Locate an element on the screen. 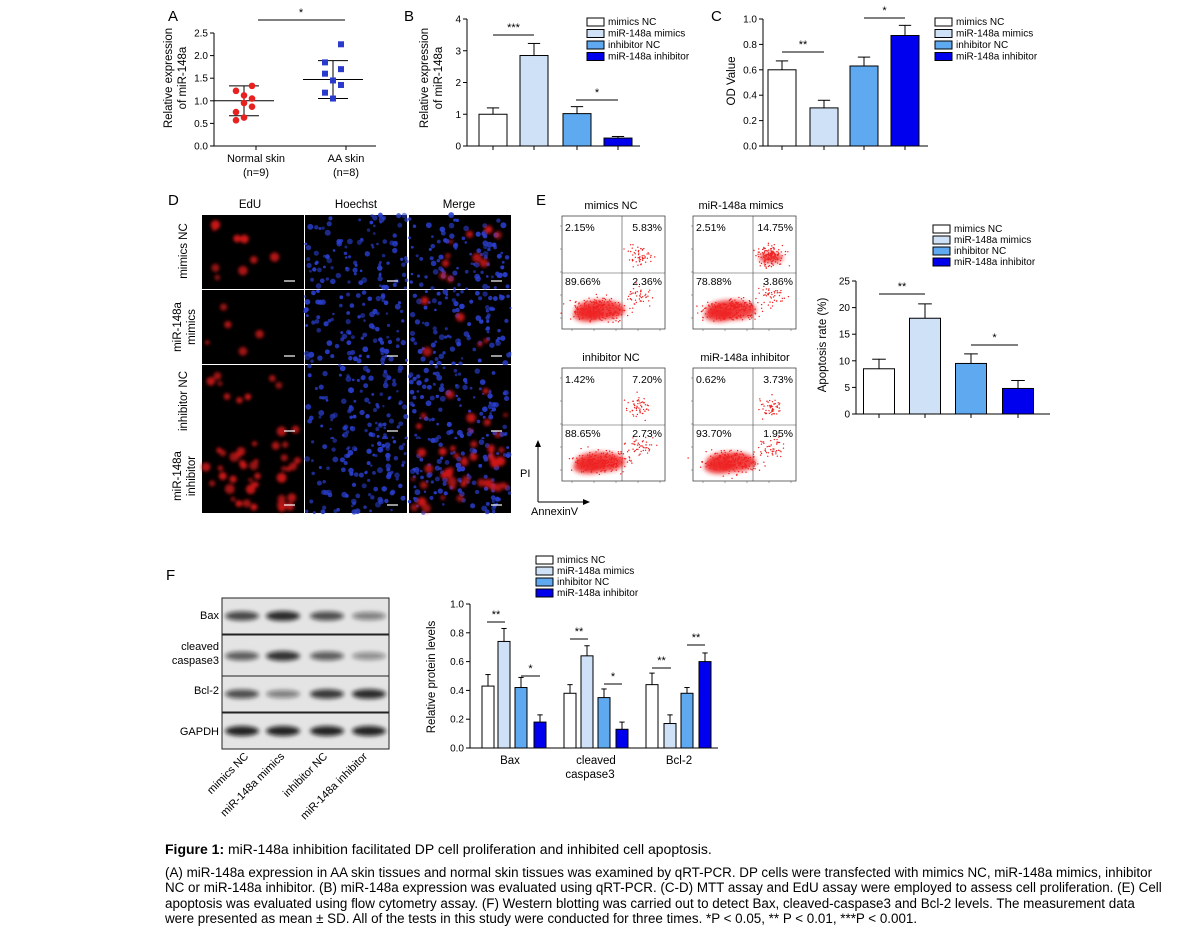 This screenshot has height=941, width=1194. flow-quadrant-ur: 7.20% is located at coordinates (647, 380).